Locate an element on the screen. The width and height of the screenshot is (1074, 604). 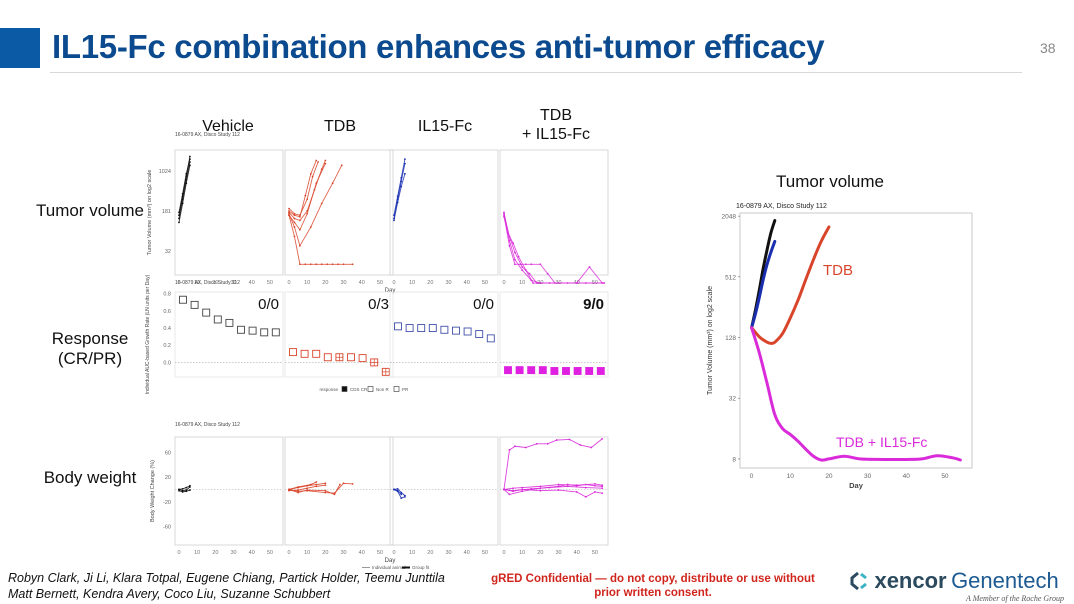
y-tick-label: -20 is located at coordinates (167, 503).